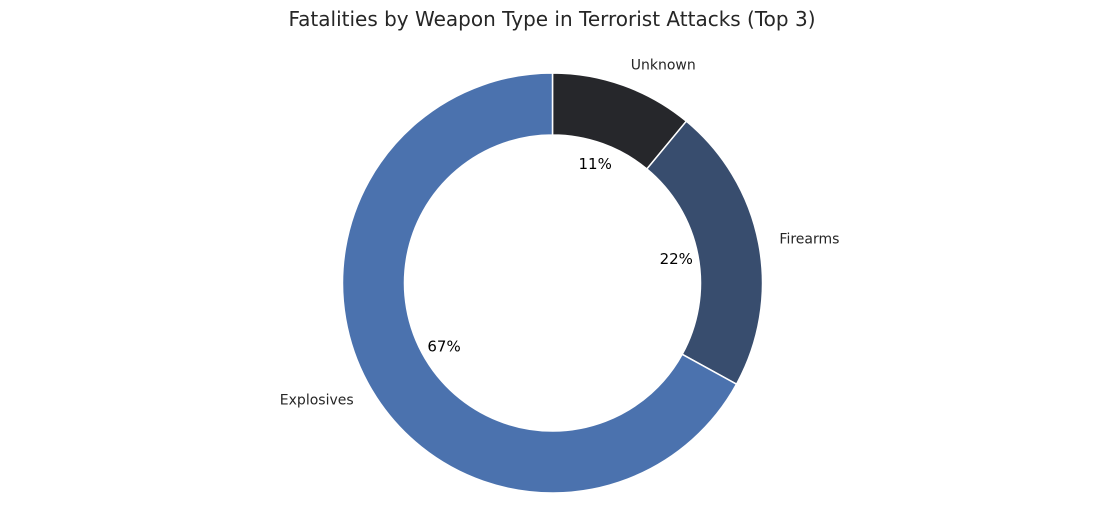  What do you see at coordinates (595, 164) in the screenshot?
I see `pct-label-unknown: 11%` at bounding box center [595, 164].